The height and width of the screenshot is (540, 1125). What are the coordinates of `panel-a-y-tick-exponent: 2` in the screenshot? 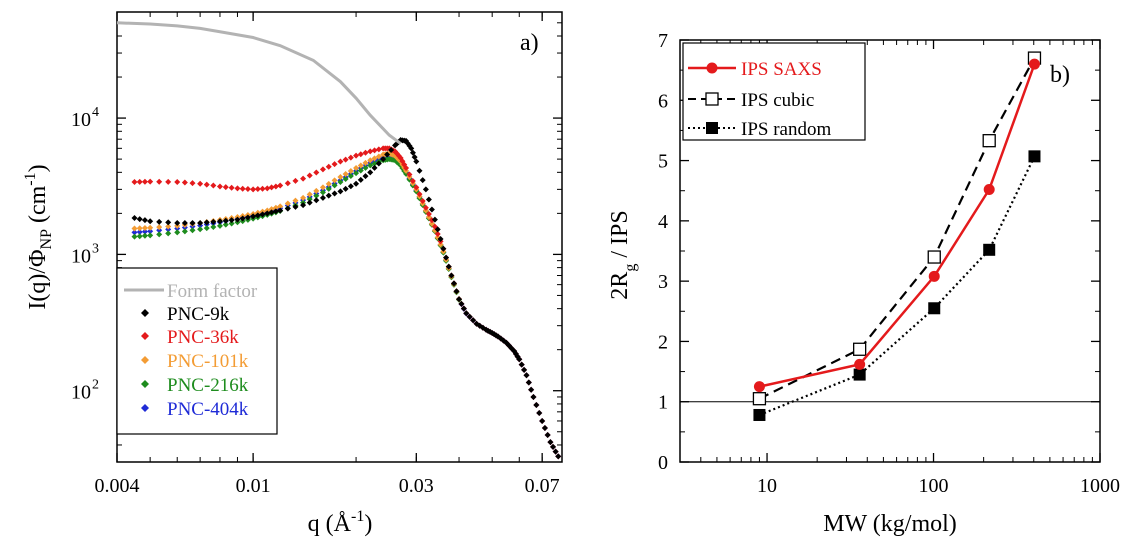 It's located at (95, 385).